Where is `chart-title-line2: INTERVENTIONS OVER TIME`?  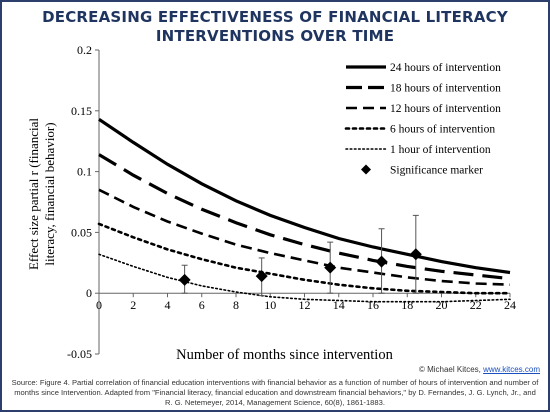
chart-title-line2: INTERVENTIONS OVER TIME is located at coordinates (275, 36).